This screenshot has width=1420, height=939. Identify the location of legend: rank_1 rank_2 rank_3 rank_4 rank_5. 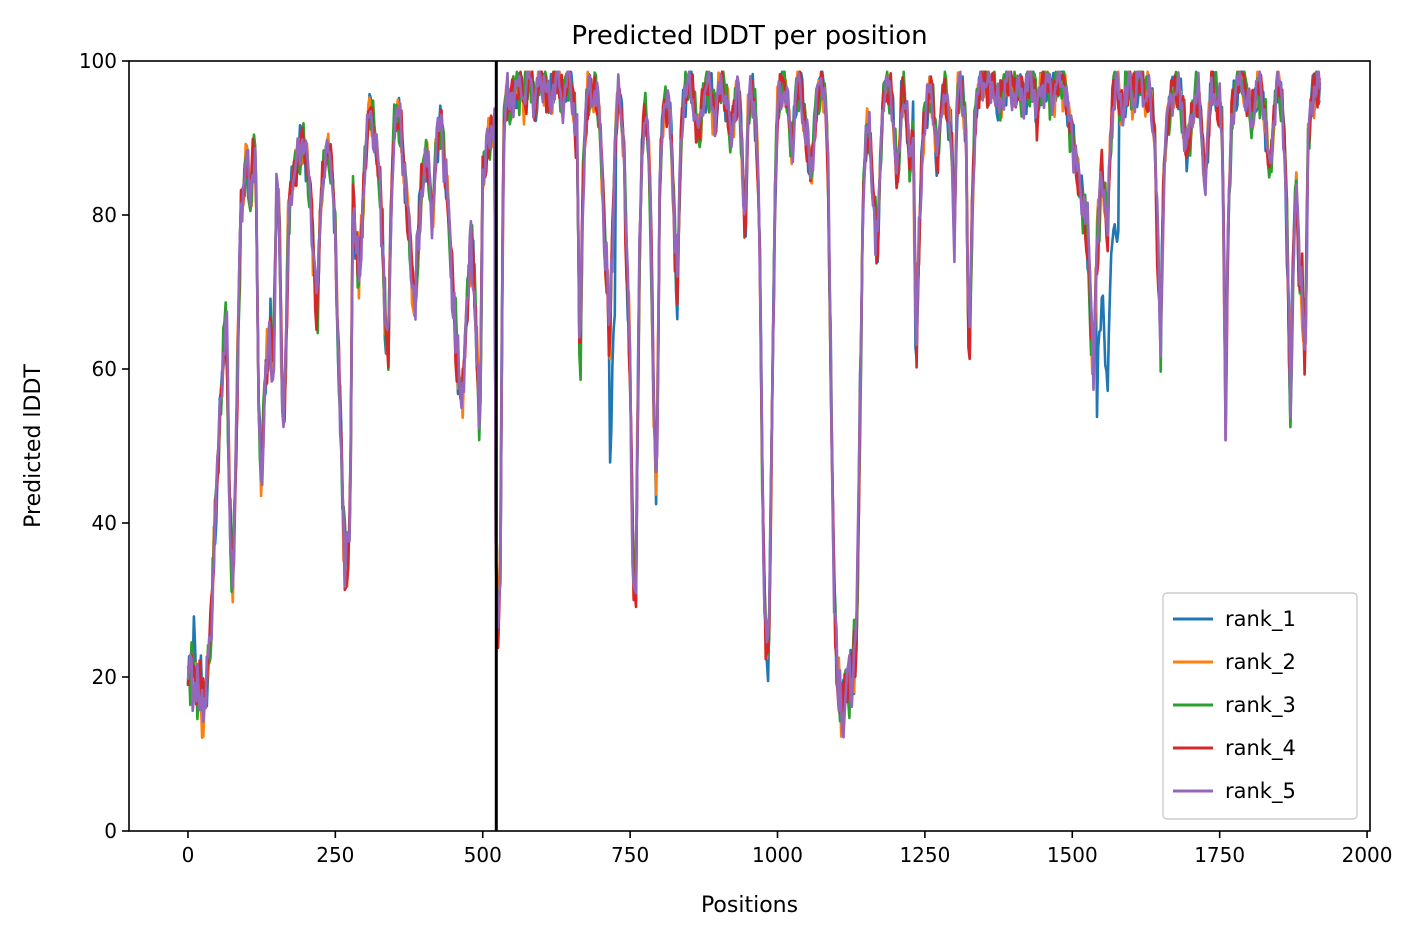
(1260, 706).